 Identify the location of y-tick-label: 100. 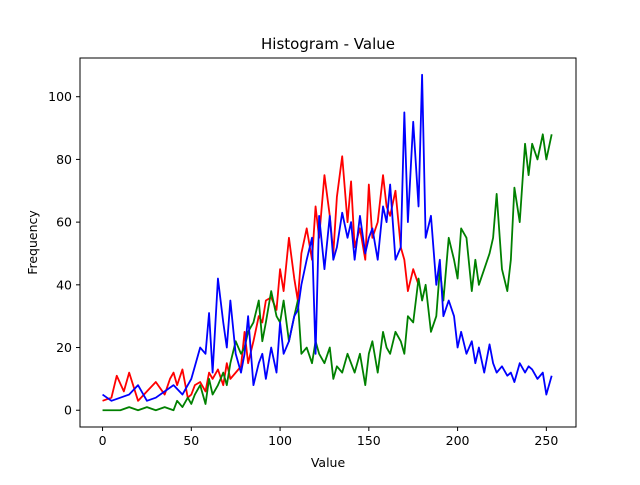
(60, 96).